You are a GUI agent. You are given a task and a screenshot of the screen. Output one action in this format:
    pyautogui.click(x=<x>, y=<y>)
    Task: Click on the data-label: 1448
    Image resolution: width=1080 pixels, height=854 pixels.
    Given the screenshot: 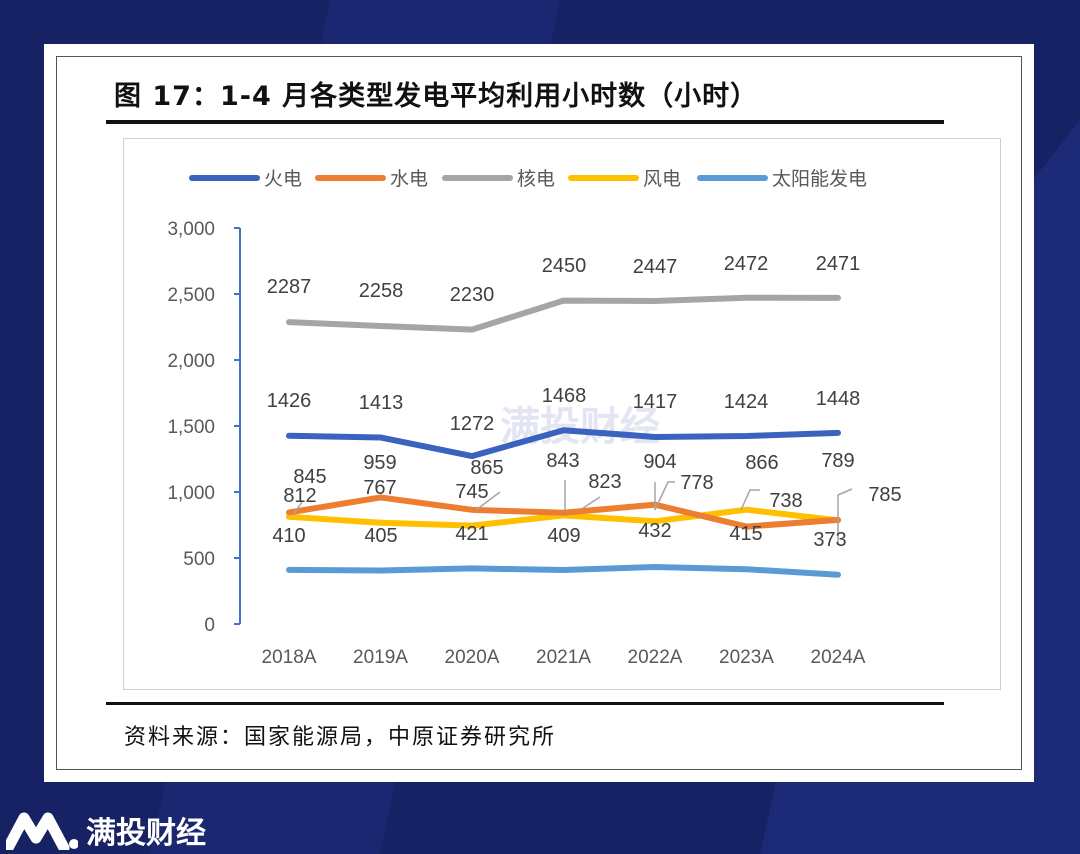 What is the action you would take?
    pyautogui.click(x=838, y=399)
    